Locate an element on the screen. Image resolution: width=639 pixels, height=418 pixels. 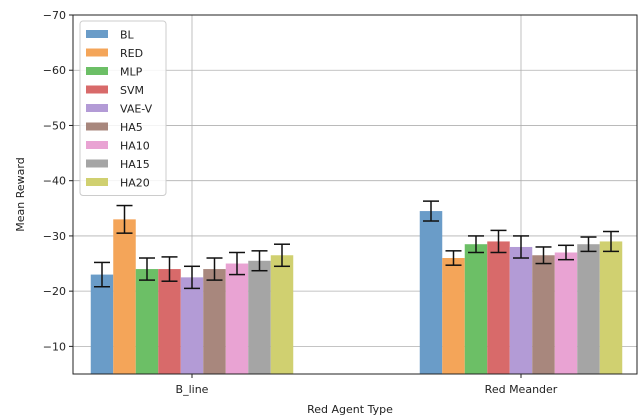
y-tick-label: −40 is located at coordinates (54, 181).